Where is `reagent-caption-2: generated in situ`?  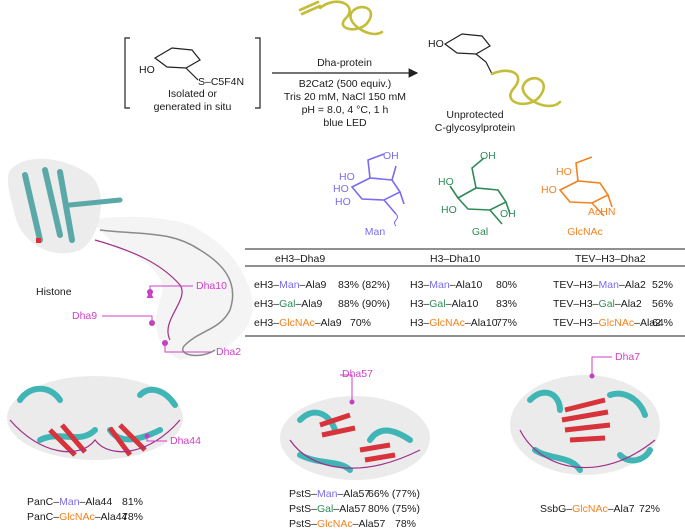 reagent-caption-2: generated in situ is located at coordinates (192, 107).